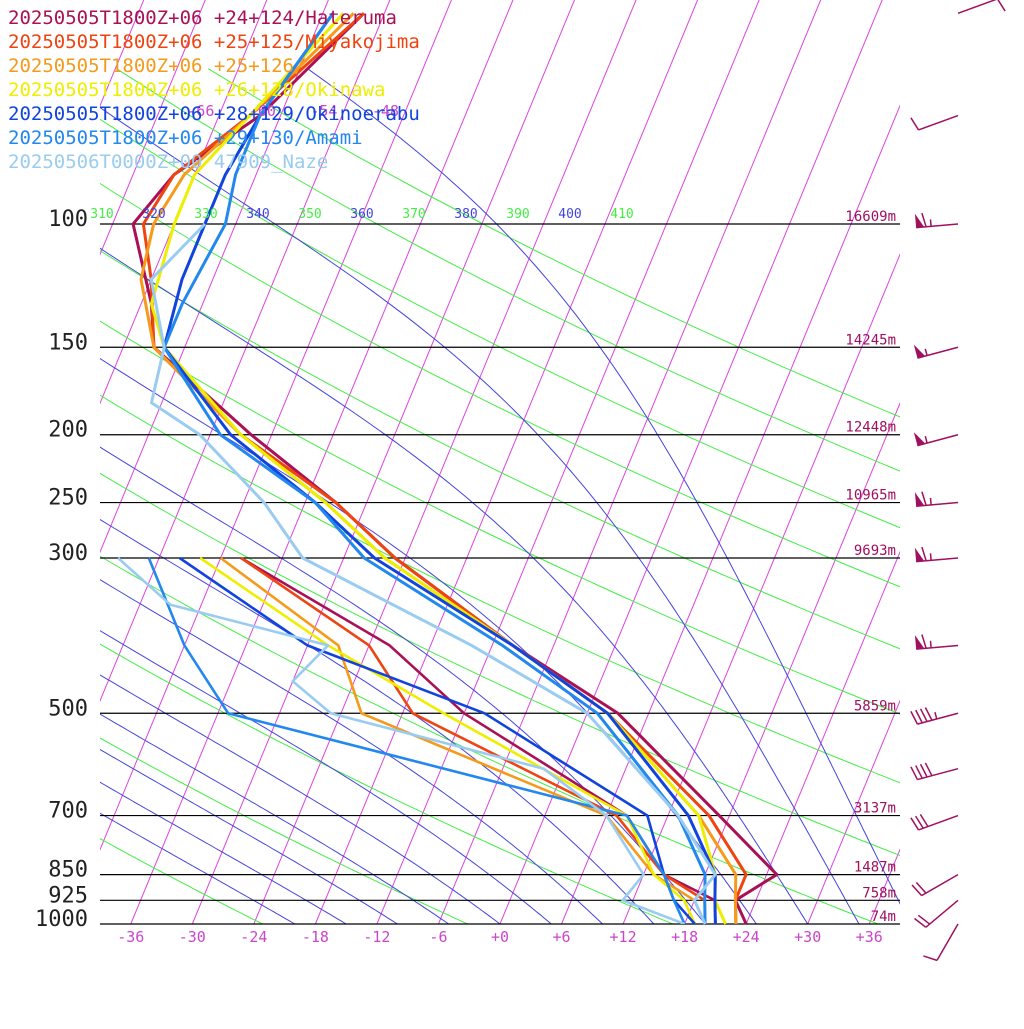 The height and width of the screenshot is (1029, 1024). What do you see at coordinates (68, 219) in the screenshot?
I see `pressure-label: 100` at bounding box center [68, 219].